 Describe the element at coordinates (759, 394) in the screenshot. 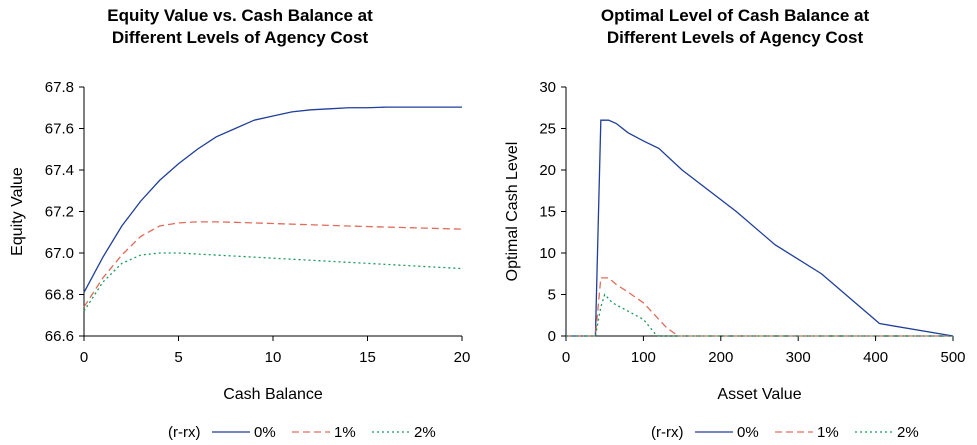

I see `cash-x-axis-label: Asset Value` at that location.